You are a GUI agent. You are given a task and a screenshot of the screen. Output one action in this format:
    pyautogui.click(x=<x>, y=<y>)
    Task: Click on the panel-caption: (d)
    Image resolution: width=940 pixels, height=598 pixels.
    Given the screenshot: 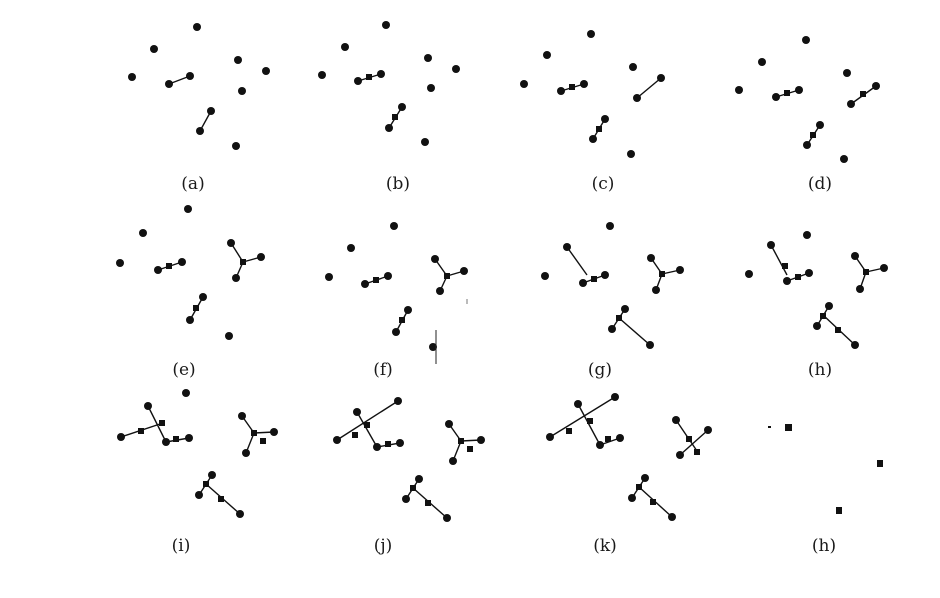 What is the action you would take?
    pyautogui.click(x=820, y=184)
    